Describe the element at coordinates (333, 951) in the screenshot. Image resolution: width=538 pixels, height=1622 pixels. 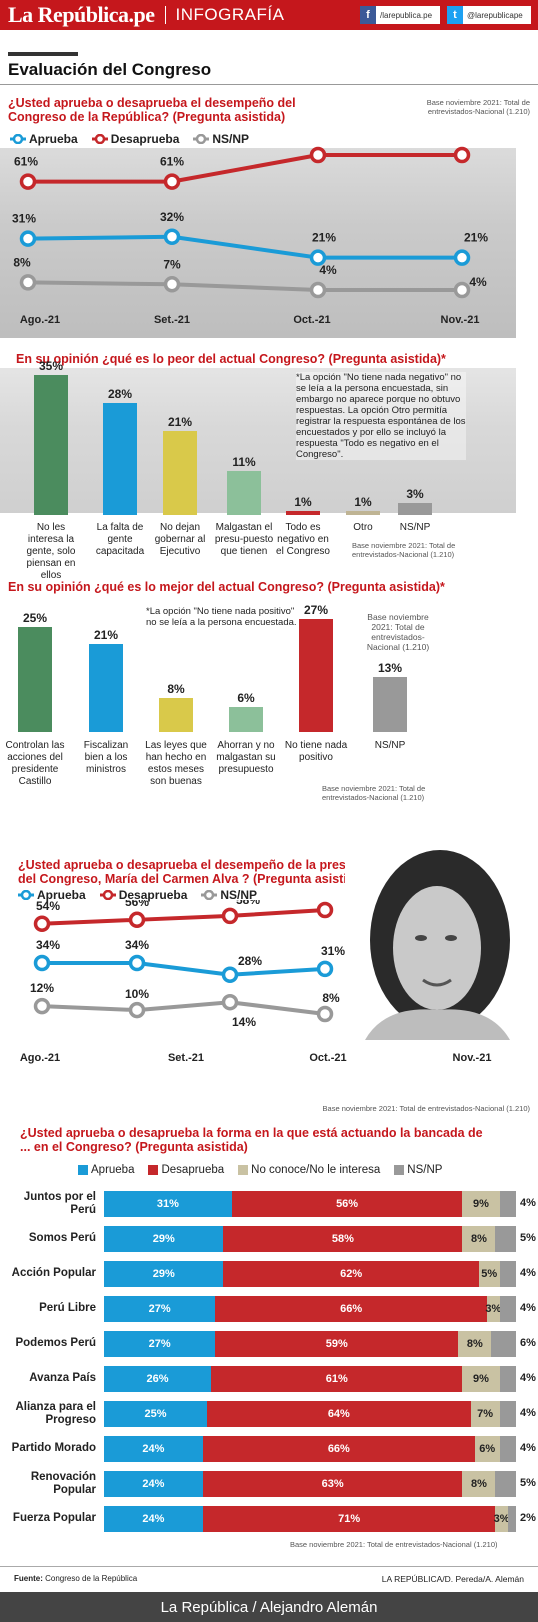
I see `point-label-0-3: 31%` at that location.